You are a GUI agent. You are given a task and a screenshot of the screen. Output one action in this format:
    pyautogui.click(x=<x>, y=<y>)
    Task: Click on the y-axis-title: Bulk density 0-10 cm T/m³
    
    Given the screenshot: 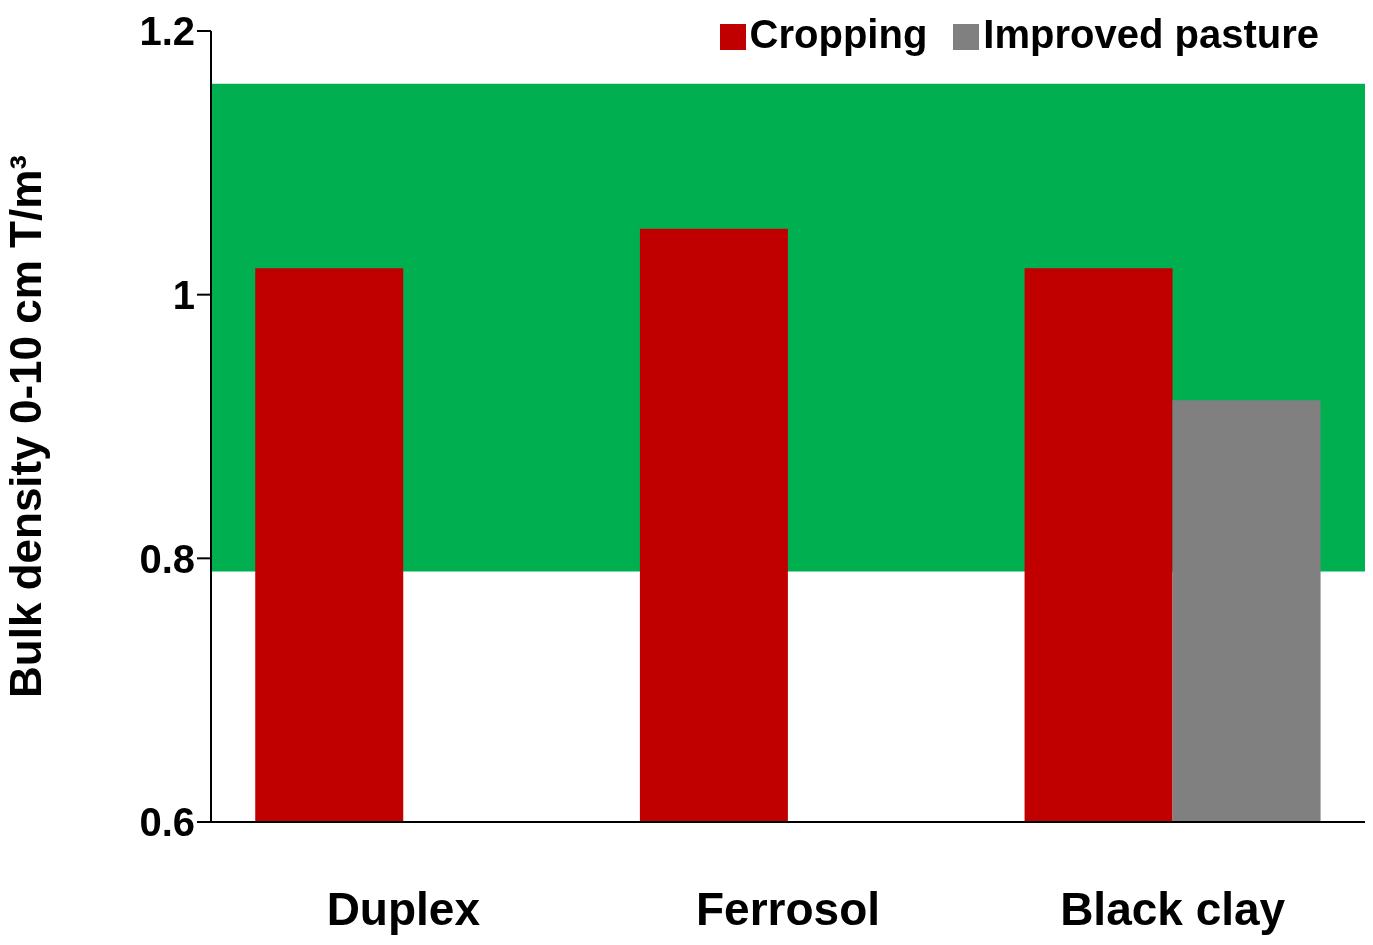 What is the action you would take?
    pyautogui.click(x=25, y=426)
    